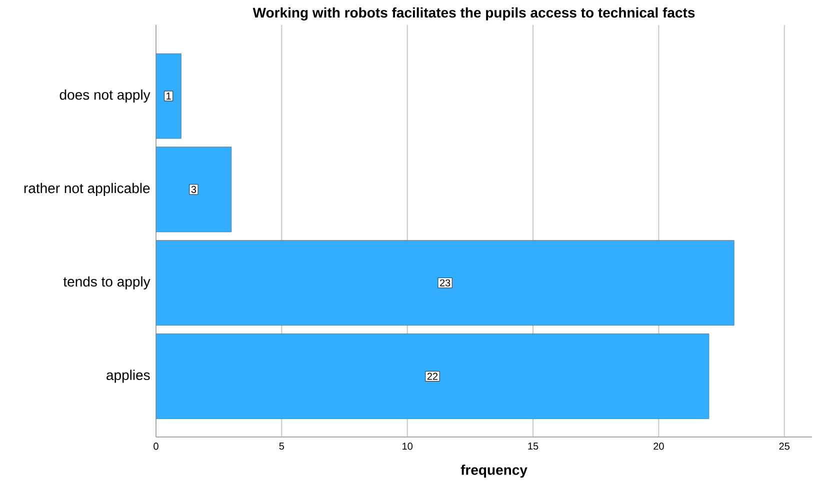 This screenshot has width=813, height=496. What do you see at coordinates (784, 446) in the screenshot?
I see `x-tick-label: 25` at bounding box center [784, 446].